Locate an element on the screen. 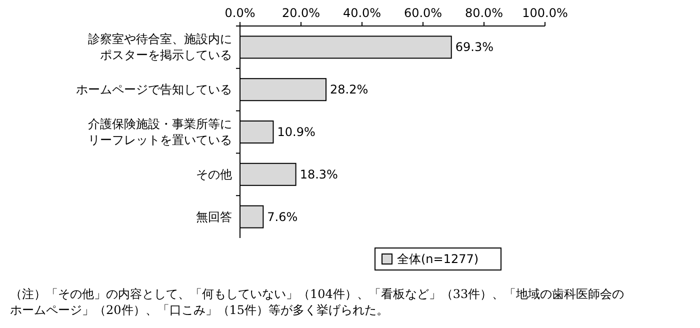 Image resolution: width=700 pixels, height=328 pixels. data-label: 18.3% is located at coordinates (319, 174).